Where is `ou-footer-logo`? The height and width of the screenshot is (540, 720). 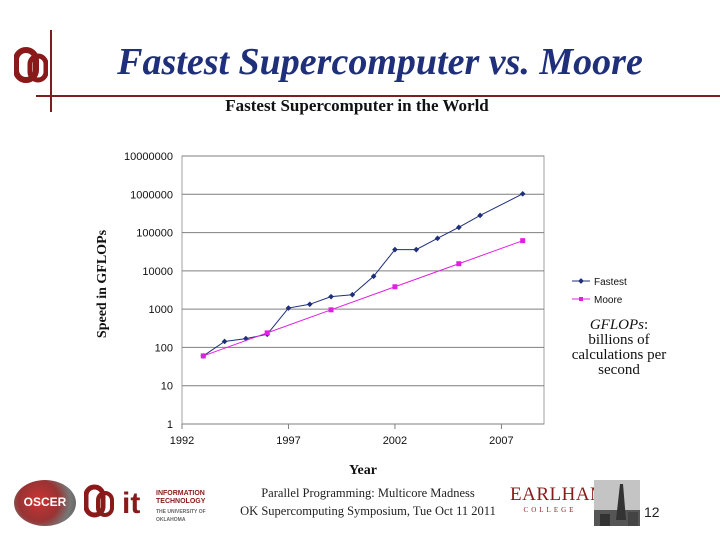 ou-footer-logo is located at coordinates (99, 501).